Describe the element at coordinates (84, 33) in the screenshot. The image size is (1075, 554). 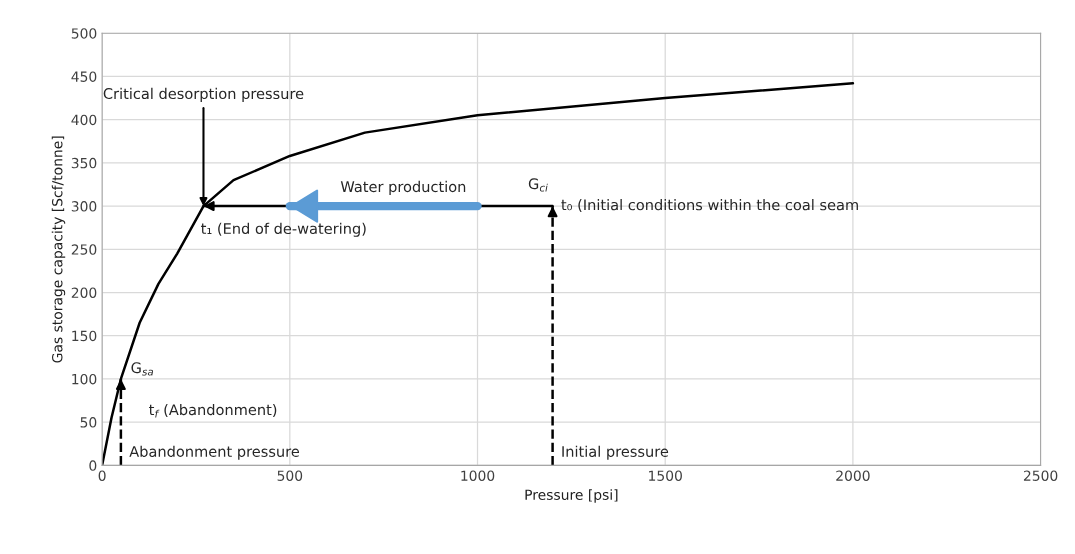
I see `y-tick-label: 500` at that location.